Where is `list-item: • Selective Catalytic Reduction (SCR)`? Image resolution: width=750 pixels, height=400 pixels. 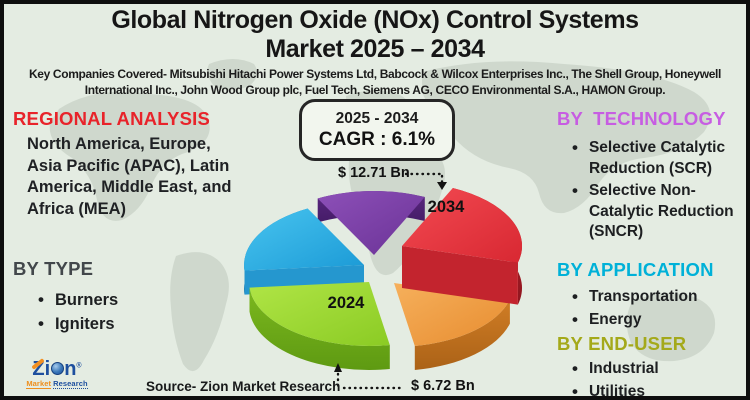 list-item: • Selective Catalytic Reduction (SCR) is located at coordinates (659, 158).